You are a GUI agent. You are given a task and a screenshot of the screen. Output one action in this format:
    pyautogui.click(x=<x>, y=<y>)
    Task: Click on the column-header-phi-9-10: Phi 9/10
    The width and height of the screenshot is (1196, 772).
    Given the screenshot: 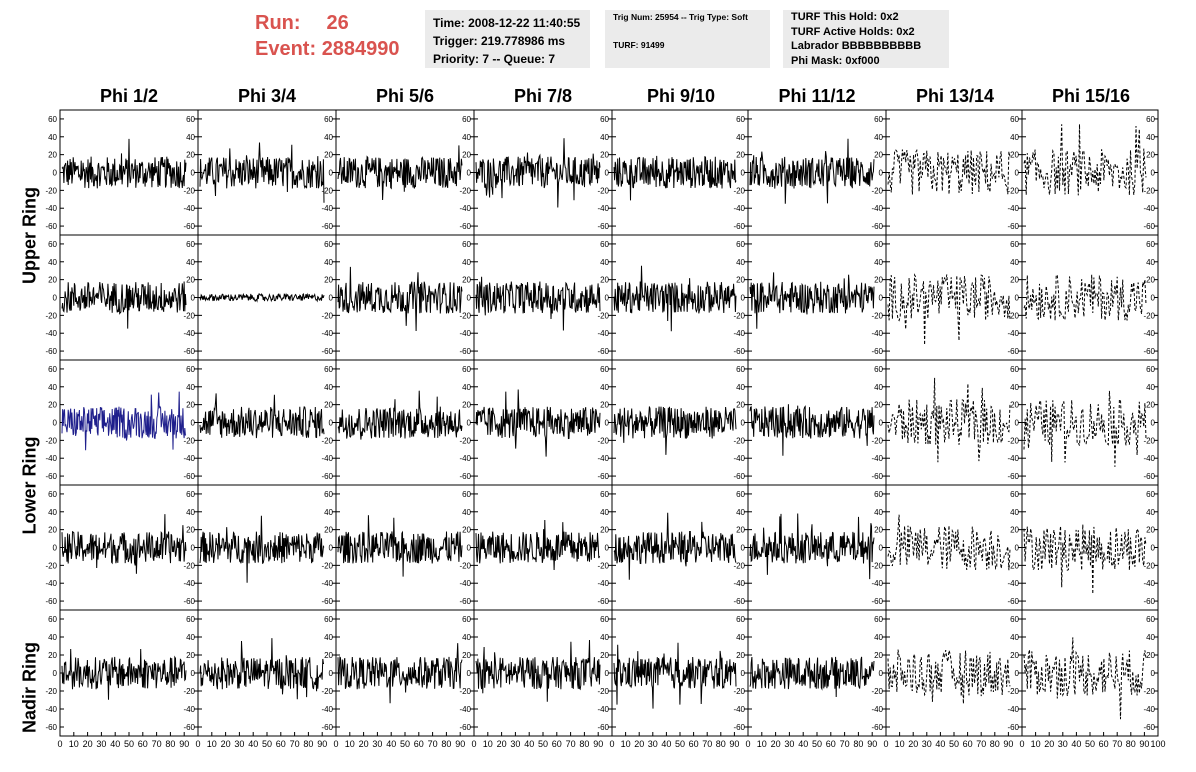 What is the action you would take?
    pyautogui.click(x=681, y=96)
    